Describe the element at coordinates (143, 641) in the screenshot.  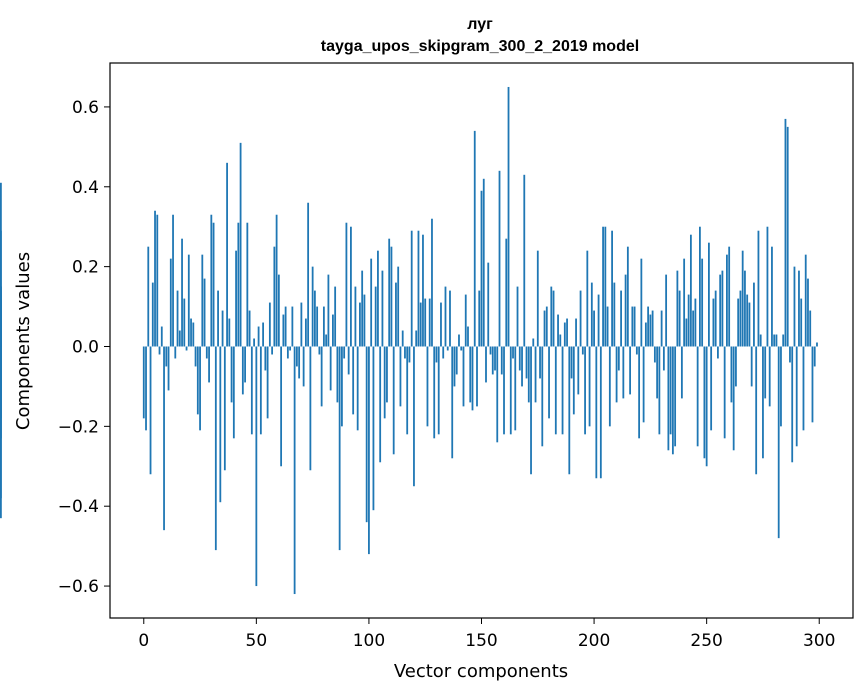
I see `x-tick-label: 0` at that location.